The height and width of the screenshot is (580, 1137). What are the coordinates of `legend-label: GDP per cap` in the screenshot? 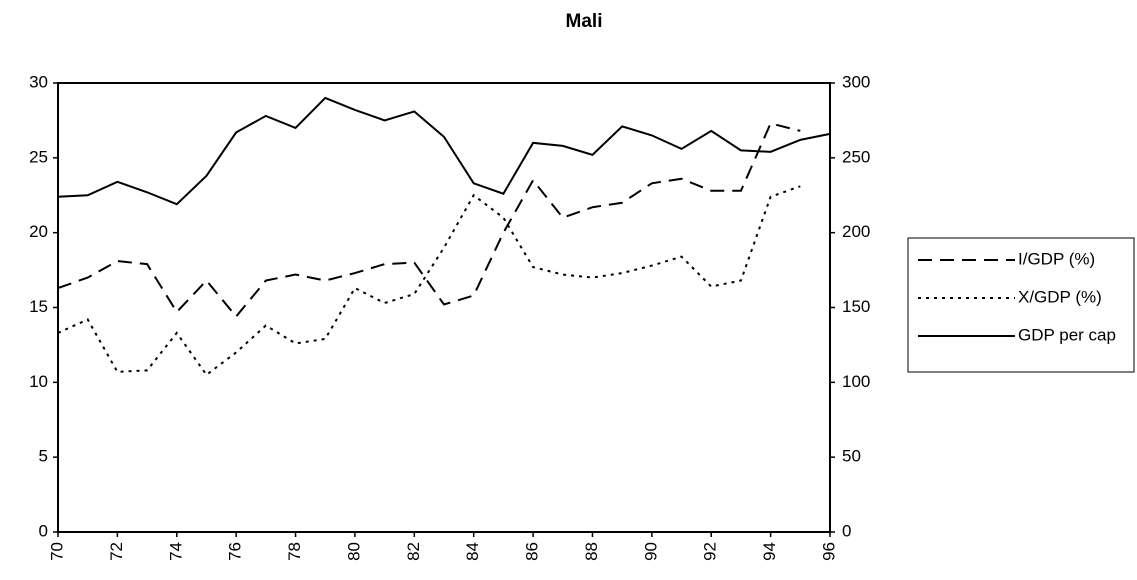 It's located at (1067, 334).